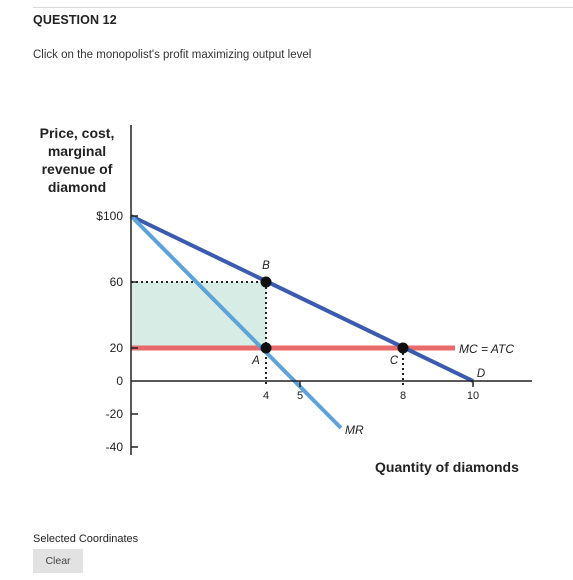 The width and height of the screenshot is (573, 580). What do you see at coordinates (119, 381) in the screenshot?
I see `y-tick-label: 0` at bounding box center [119, 381].